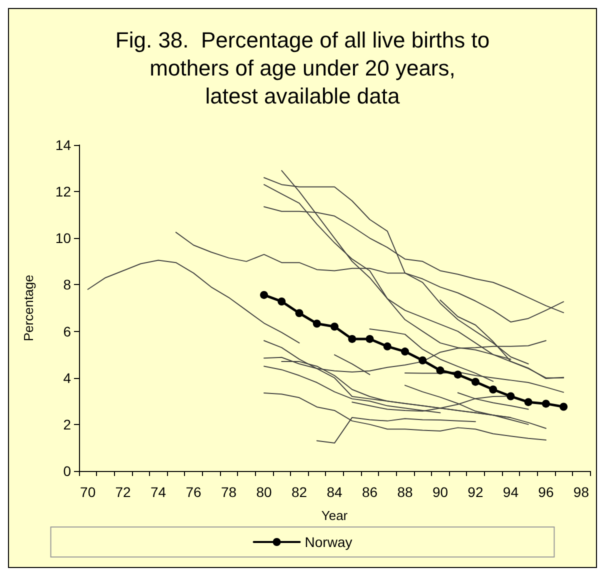 This screenshot has height=576, width=605. Describe the element at coordinates (228, 492) in the screenshot. I see `x-tick-label: 78` at that location.